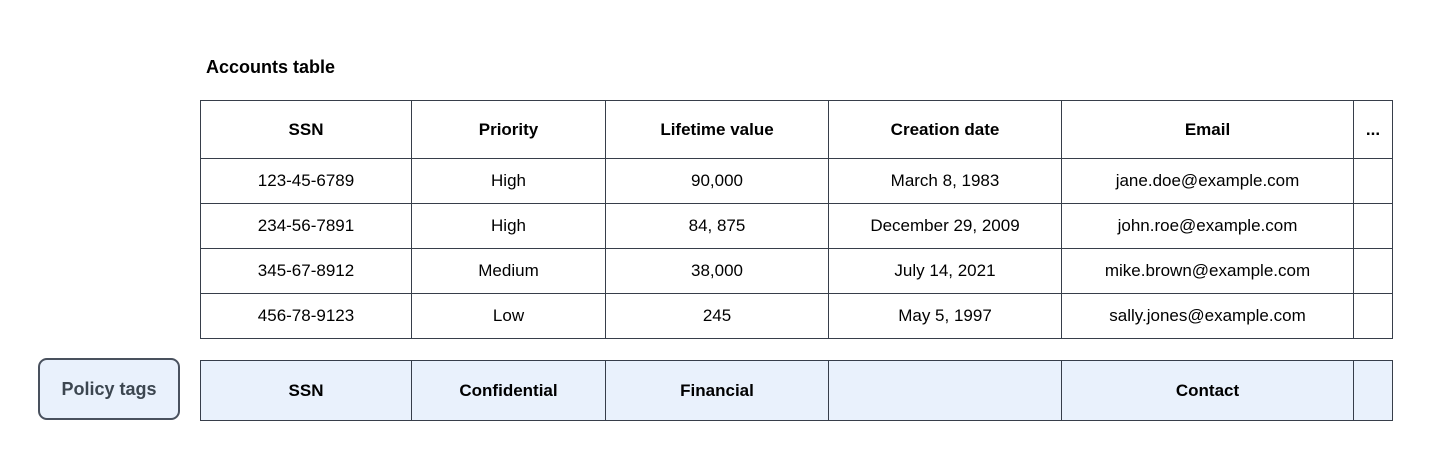 The height and width of the screenshot is (460, 1432). What do you see at coordinates (306, 390) in the screenshot?
I see `tag-cell-ssn: SSN` at bounding box center [306, 390].